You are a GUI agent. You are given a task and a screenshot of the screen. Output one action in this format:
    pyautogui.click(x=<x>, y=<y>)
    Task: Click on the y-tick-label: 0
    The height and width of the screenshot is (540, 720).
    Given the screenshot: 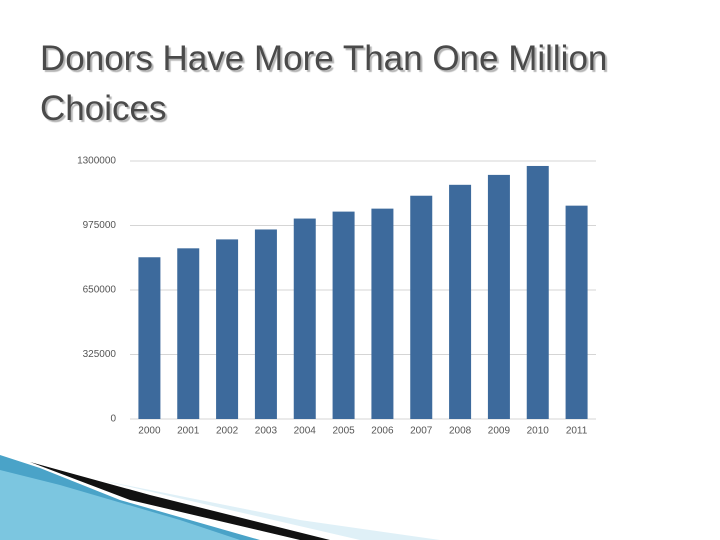 What is the action you would take?
    pyautogui.click(x=113, y=419)
    